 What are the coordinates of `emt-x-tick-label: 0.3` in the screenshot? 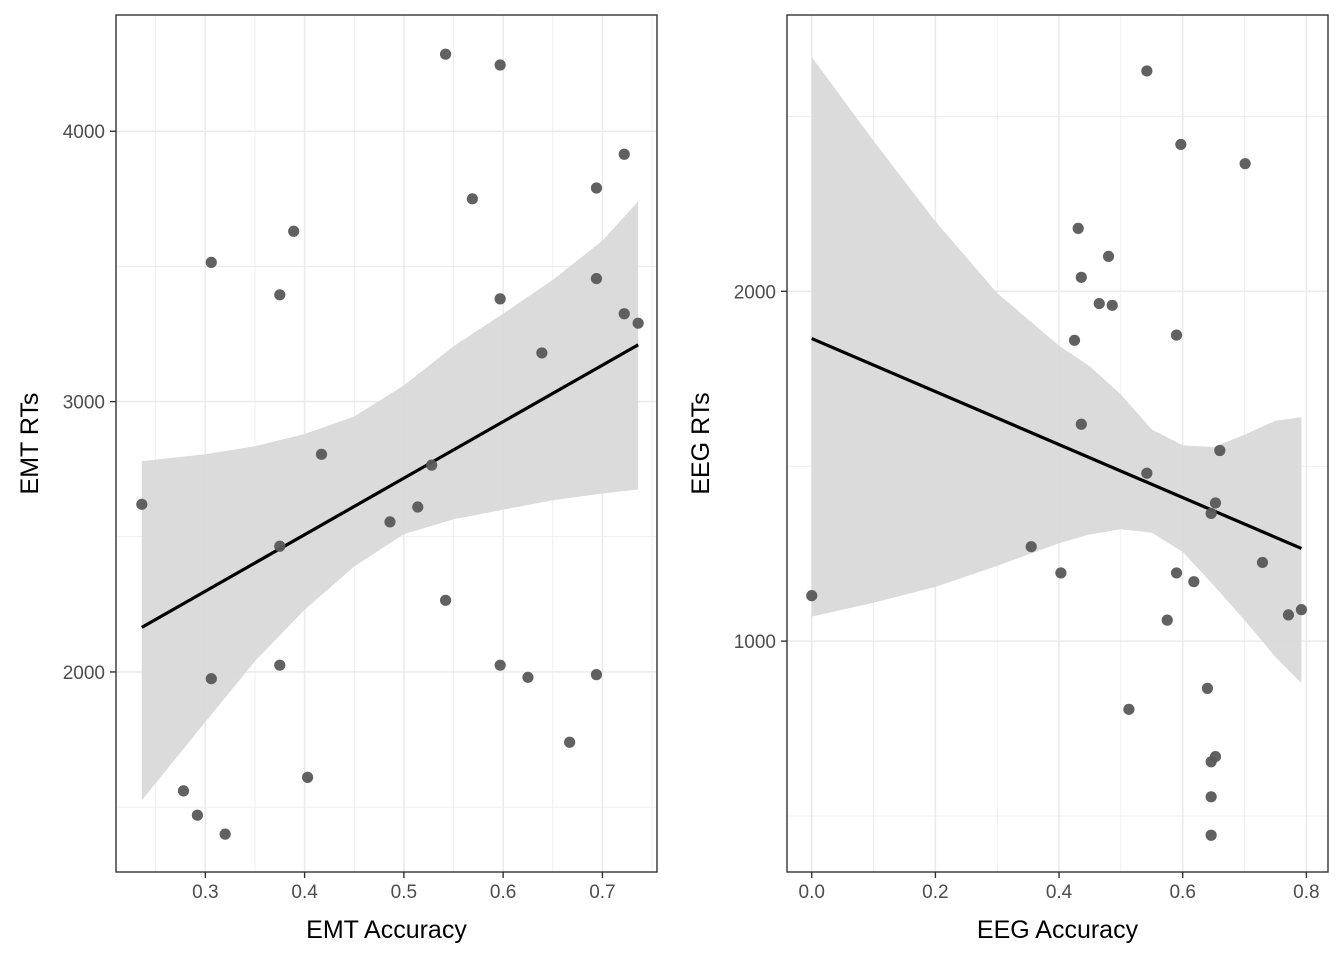 It's located at (205, 892).